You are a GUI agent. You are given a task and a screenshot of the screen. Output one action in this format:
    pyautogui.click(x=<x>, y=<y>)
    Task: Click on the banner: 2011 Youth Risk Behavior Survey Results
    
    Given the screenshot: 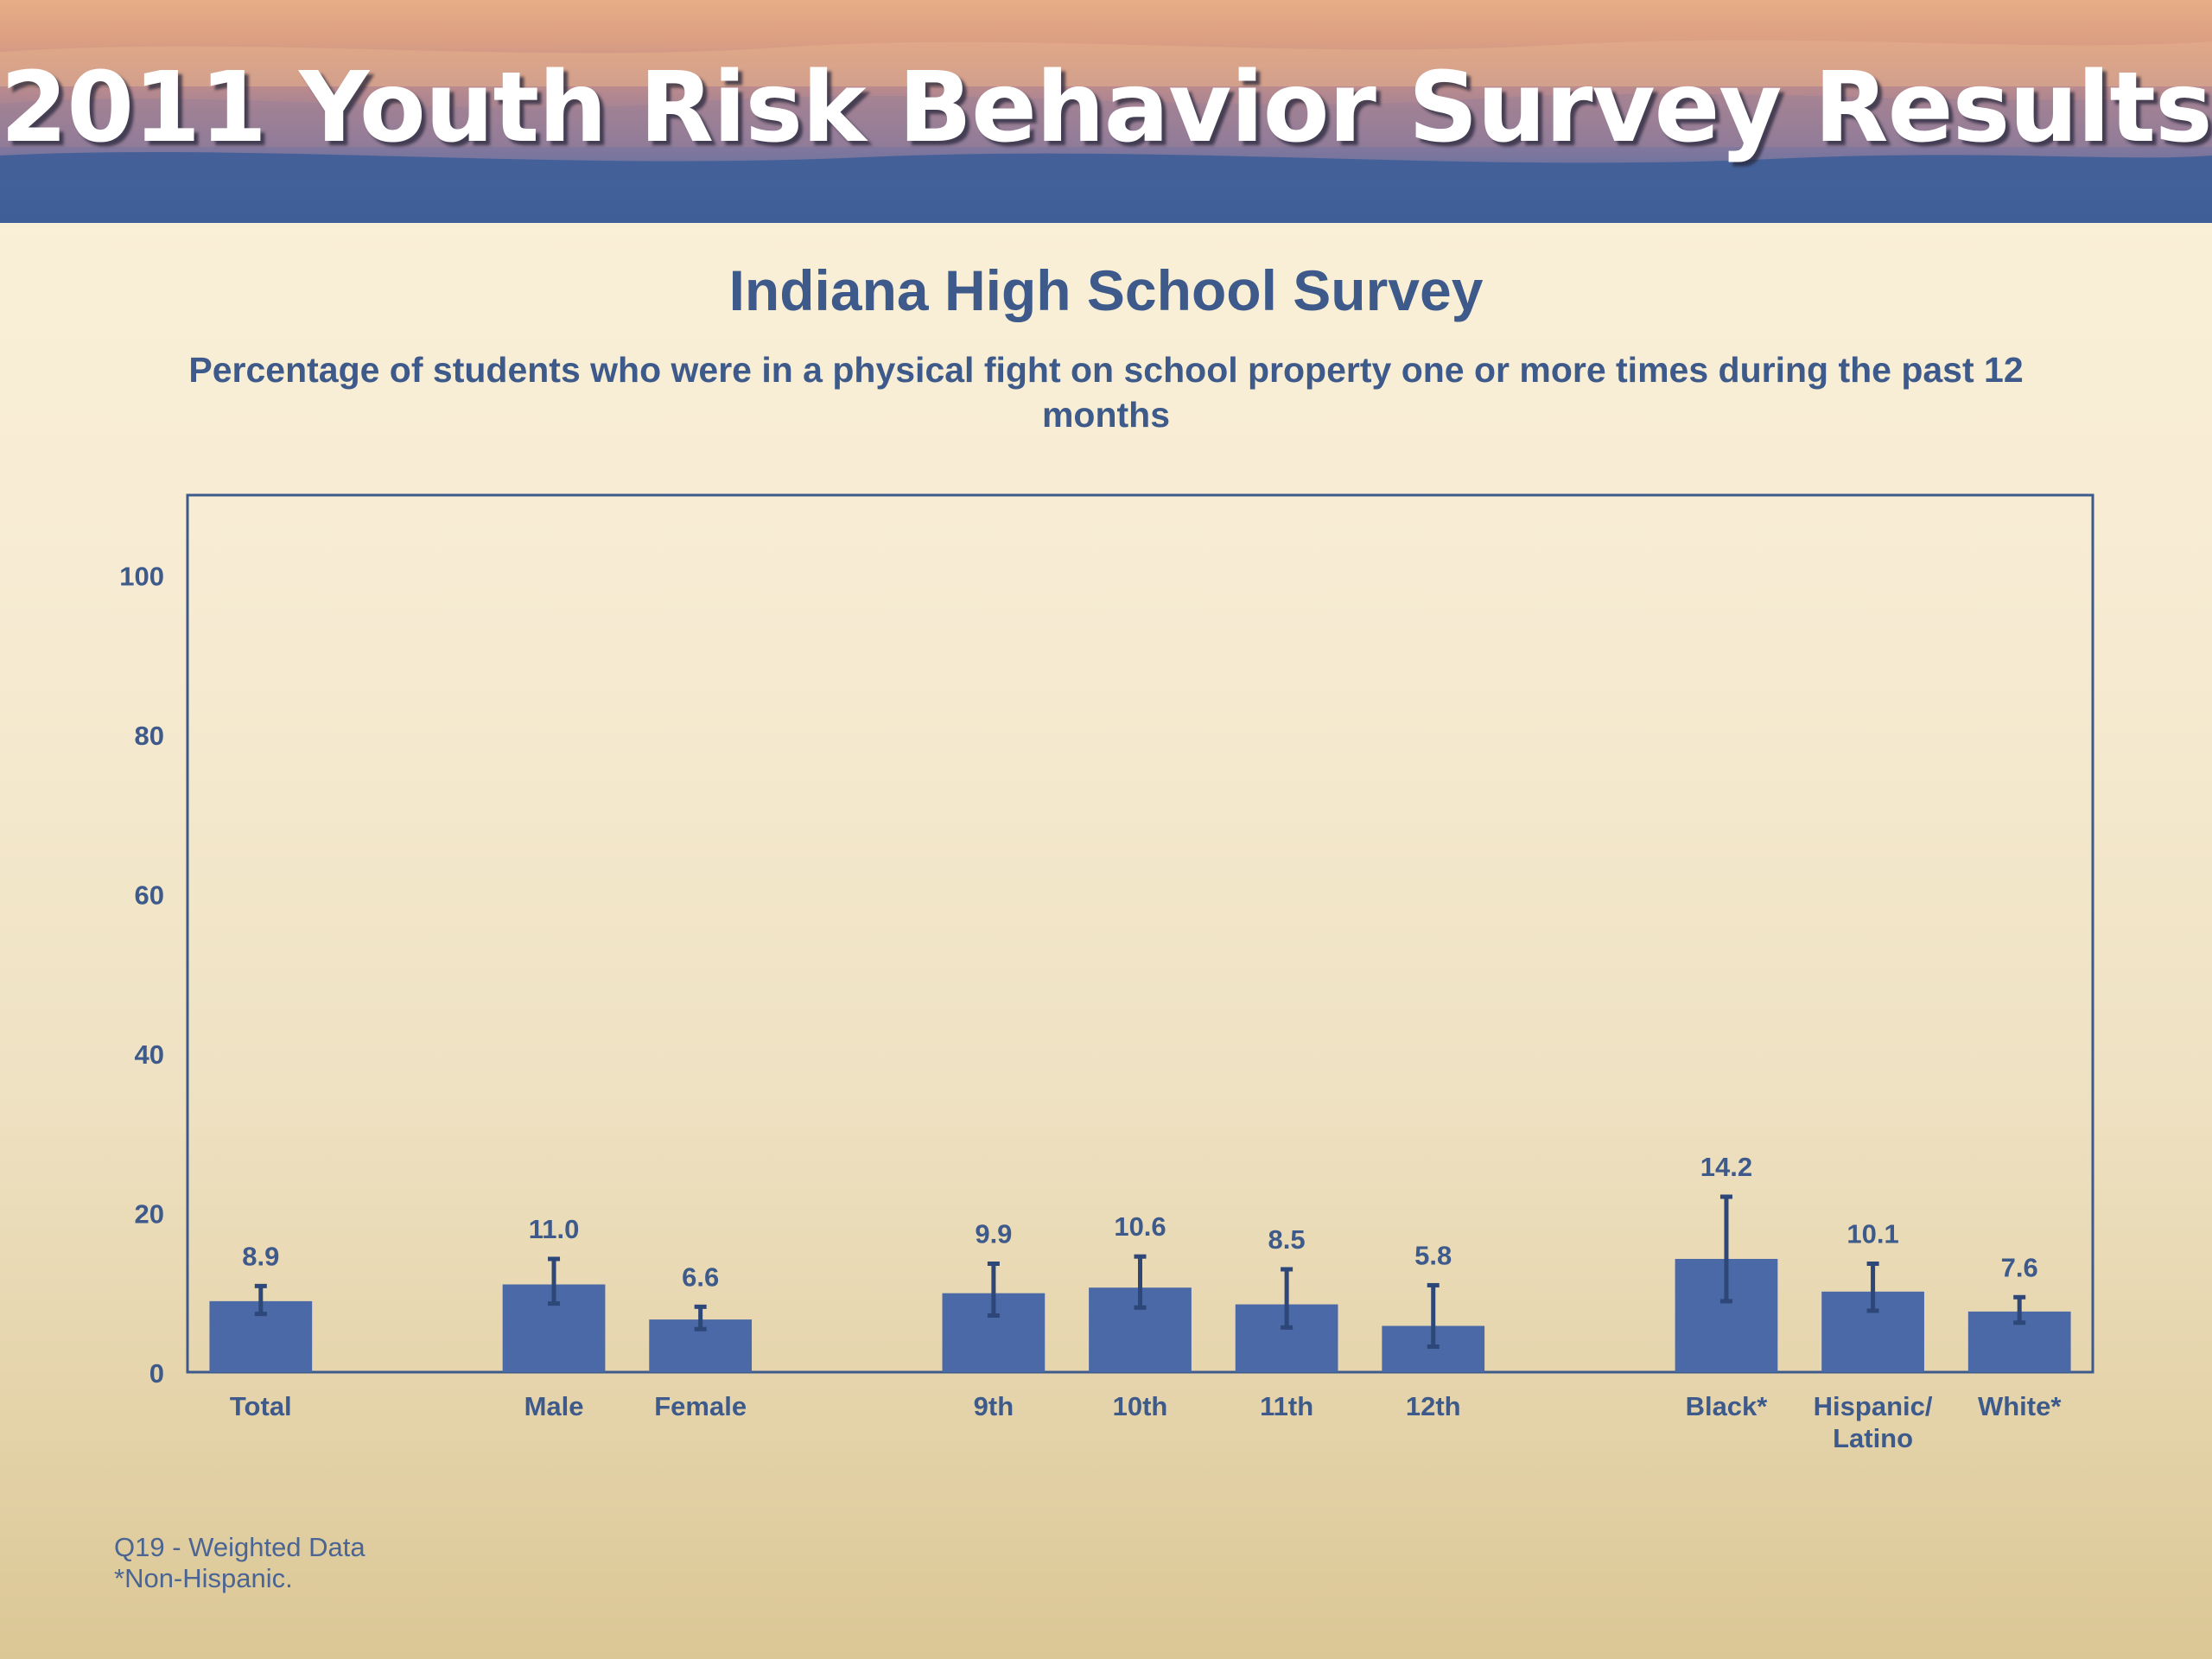 What is the action you would take?
    pyautogui.click(x=1106, y=111)
    